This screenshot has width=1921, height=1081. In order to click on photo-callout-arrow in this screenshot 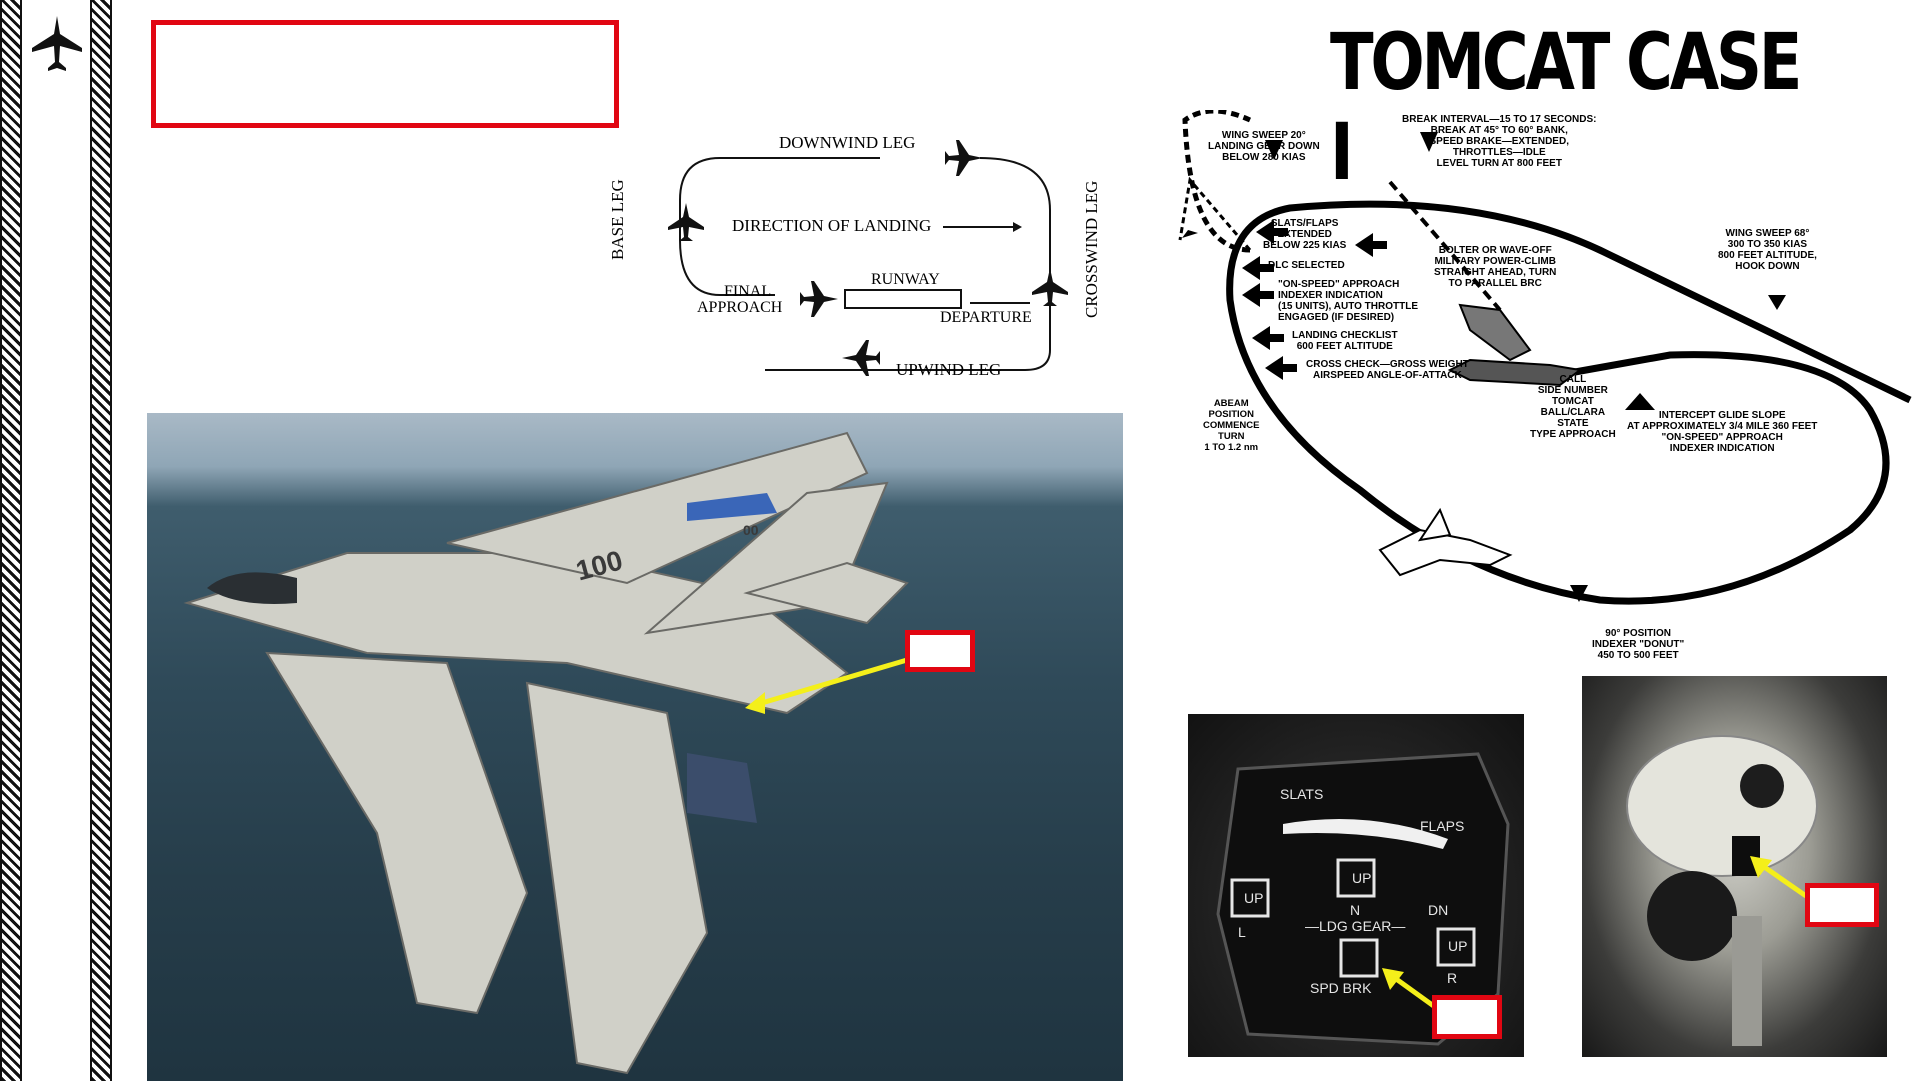, I will do `click(826, 685)`.